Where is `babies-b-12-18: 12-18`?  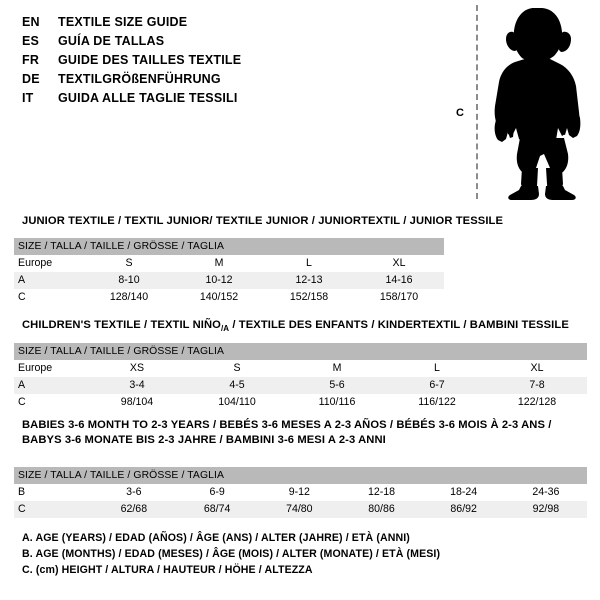
babies-b-12-18: 12-18 is located at coordinates (381, 492).